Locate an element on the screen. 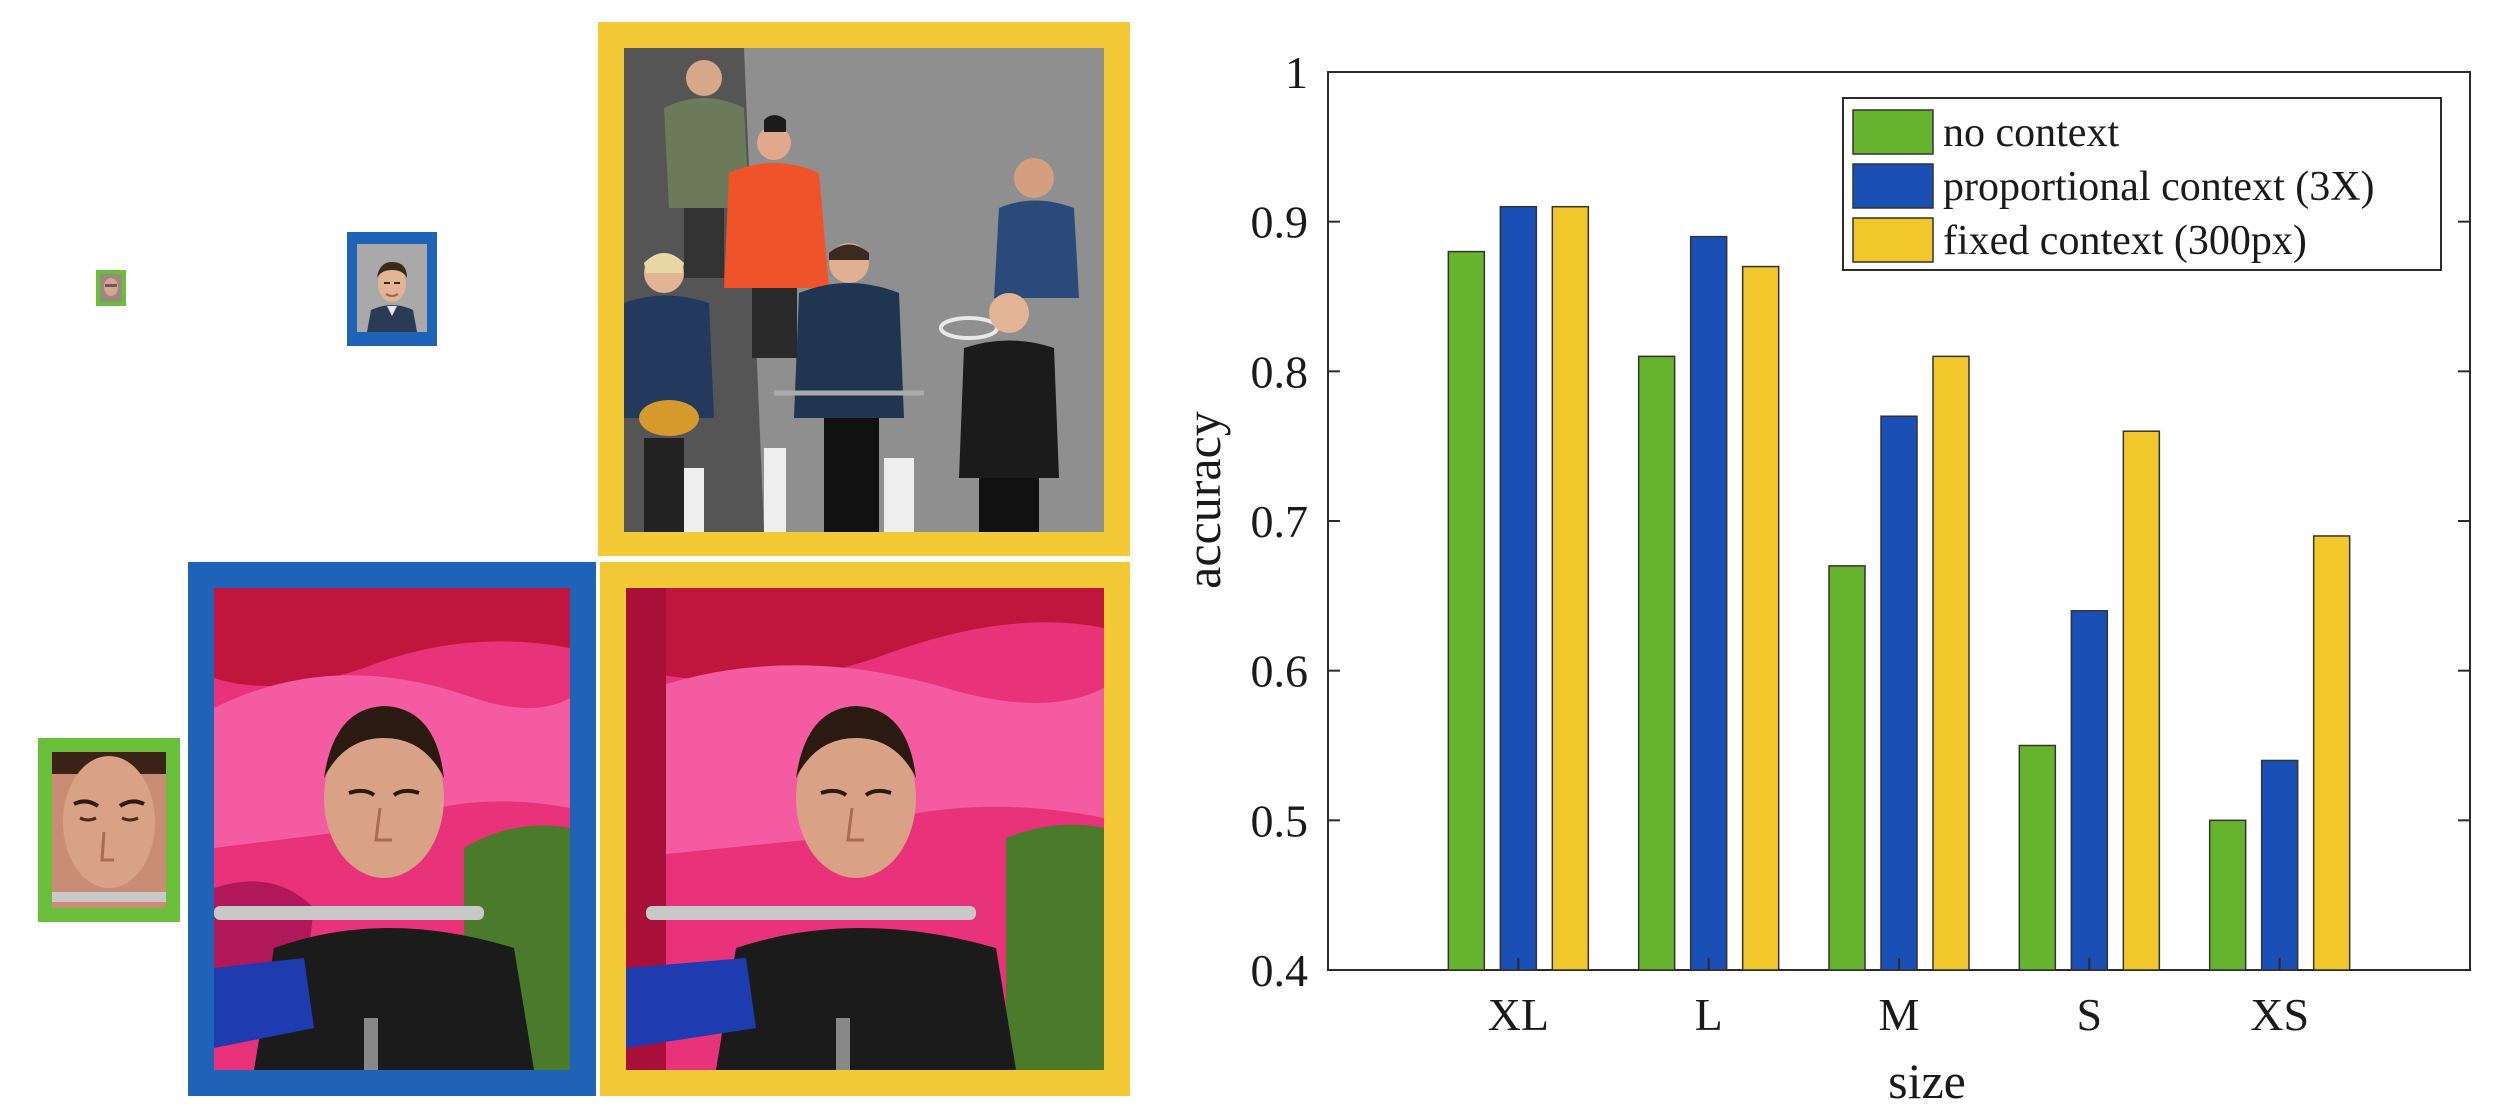 Image resolution: width=2496 pixels, height=1118 pixels. cyclists-yellow is located at coordinates (864, 289).